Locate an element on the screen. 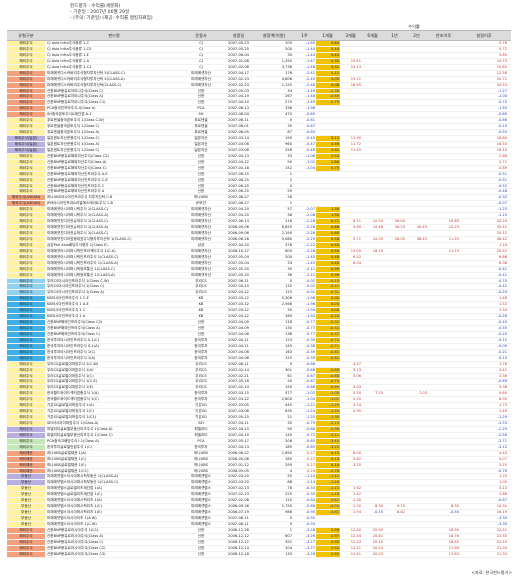 This screenshot has height=579, width=520. cell-fund-name: PCA중국인프라주식-I(Class A) is located at coordinates (71, 108).